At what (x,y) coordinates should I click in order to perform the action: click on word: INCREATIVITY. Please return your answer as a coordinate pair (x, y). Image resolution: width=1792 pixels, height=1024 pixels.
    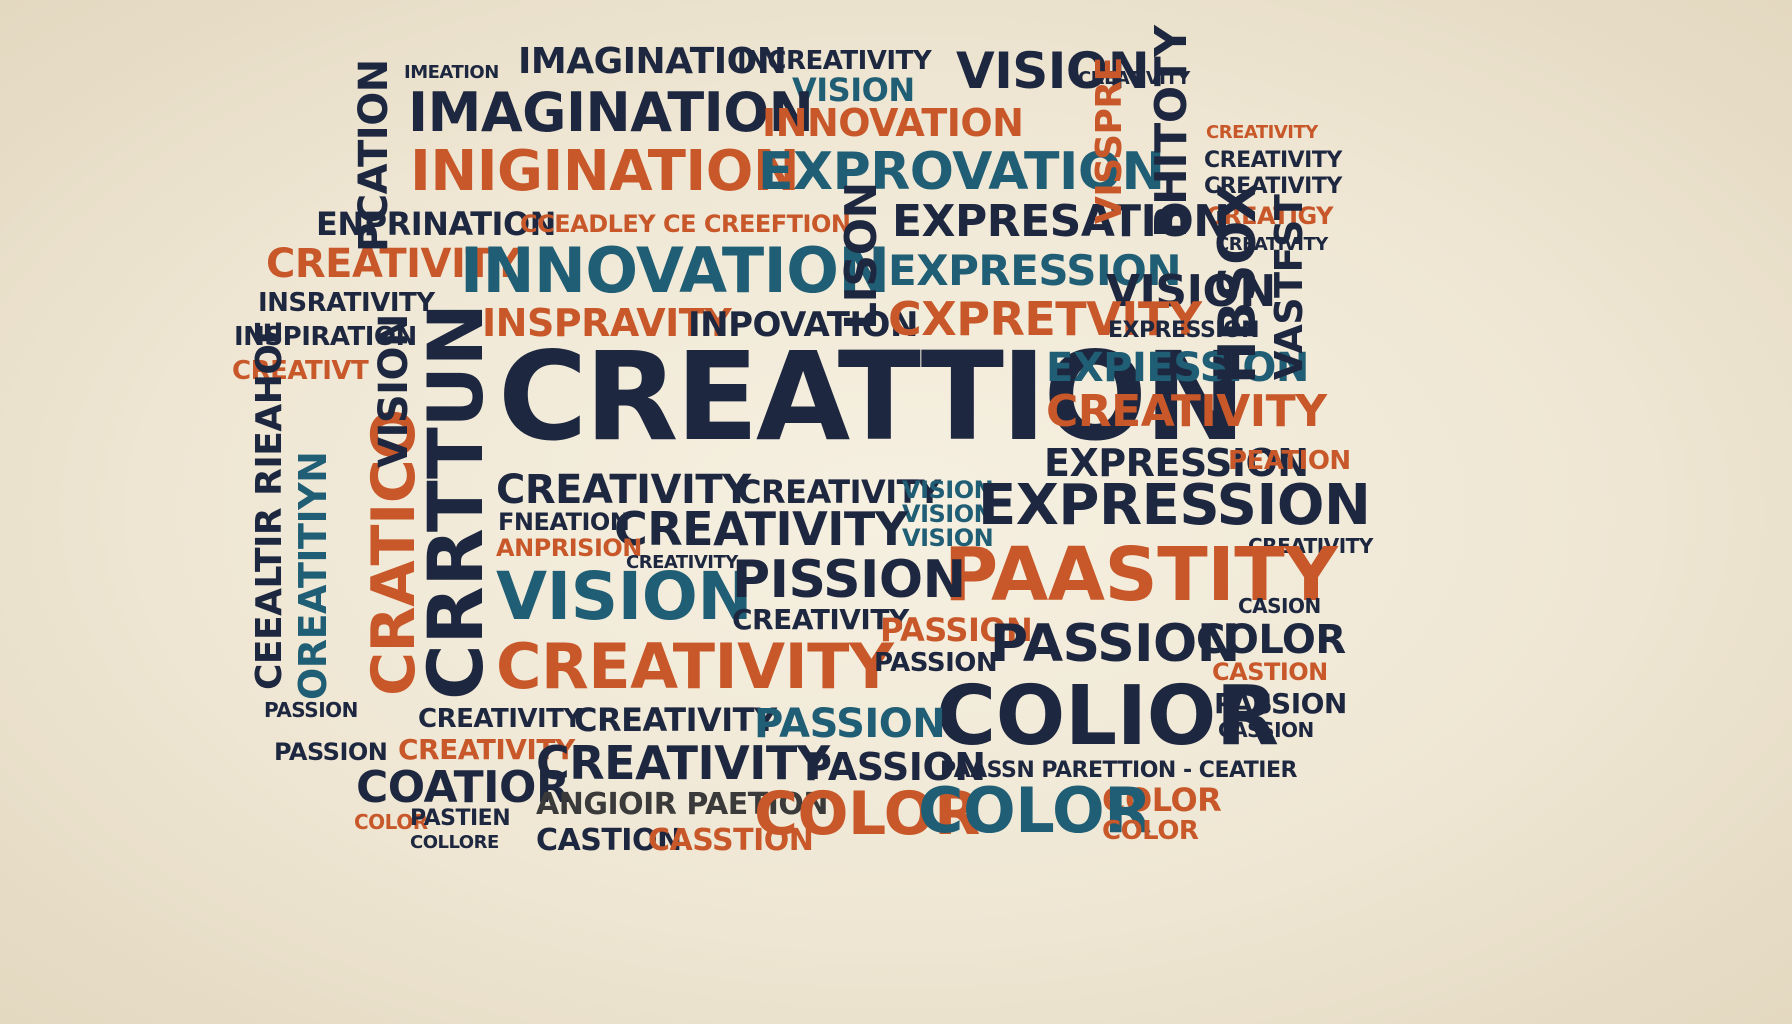
    Looking at the image, I should click on (834, 61).